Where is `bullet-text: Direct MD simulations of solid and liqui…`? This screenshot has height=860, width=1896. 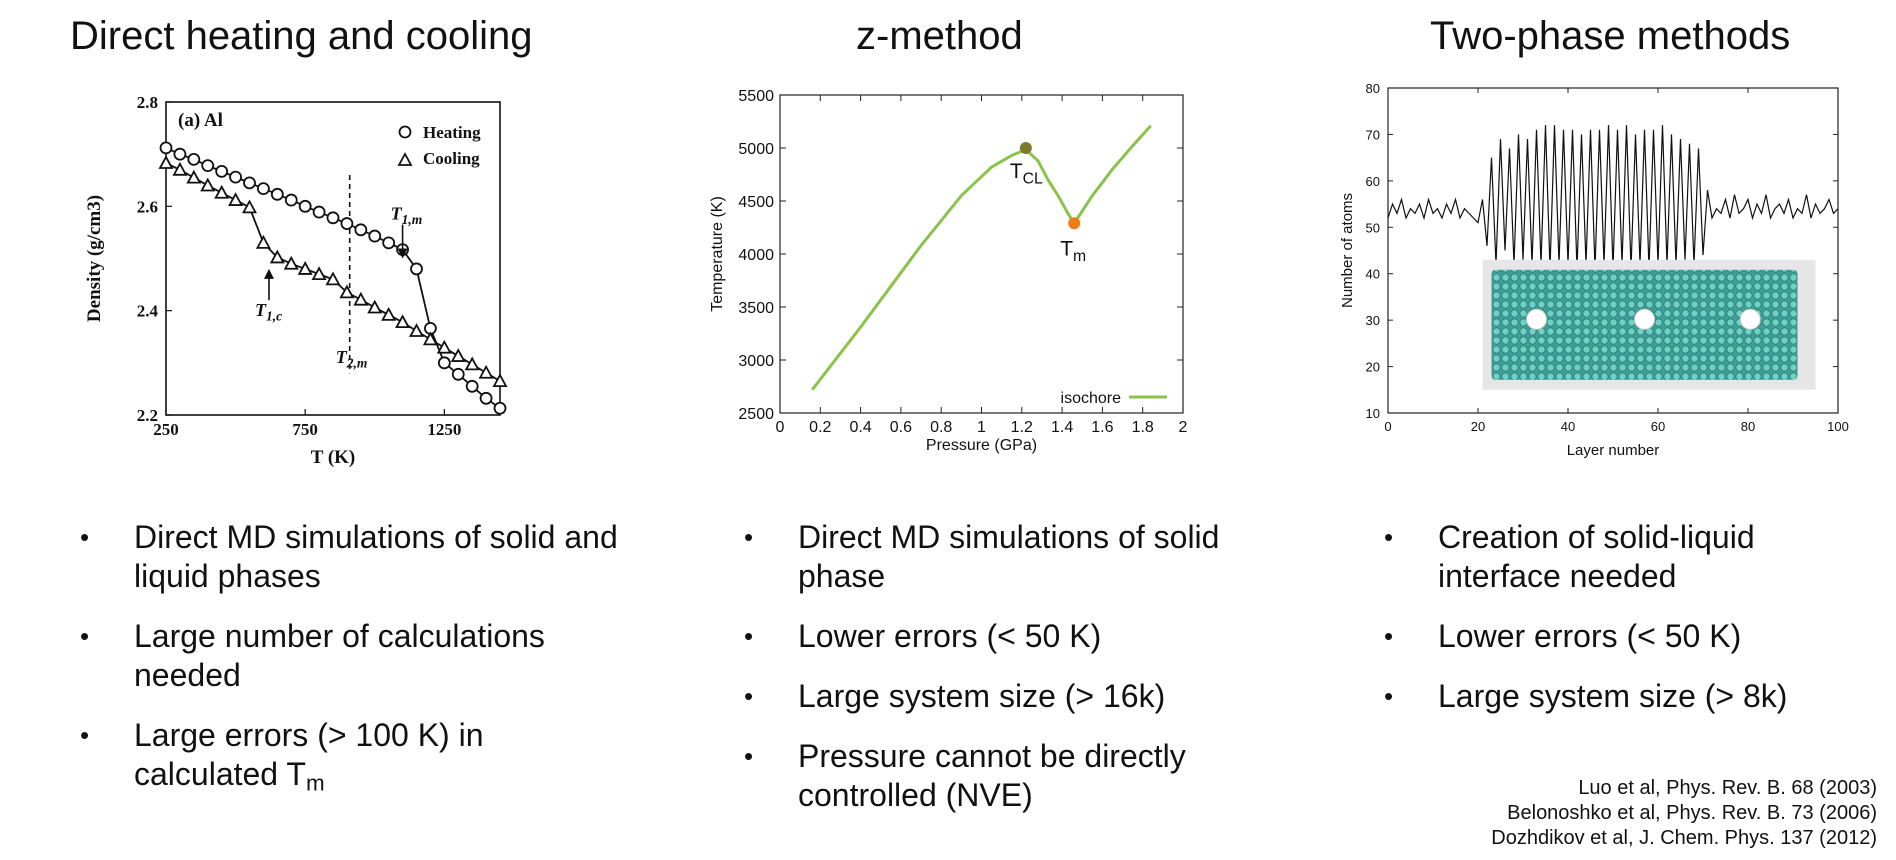 bullet-text: Direct MD simulations of solid and liqui… is located at coordinates (376, 556).